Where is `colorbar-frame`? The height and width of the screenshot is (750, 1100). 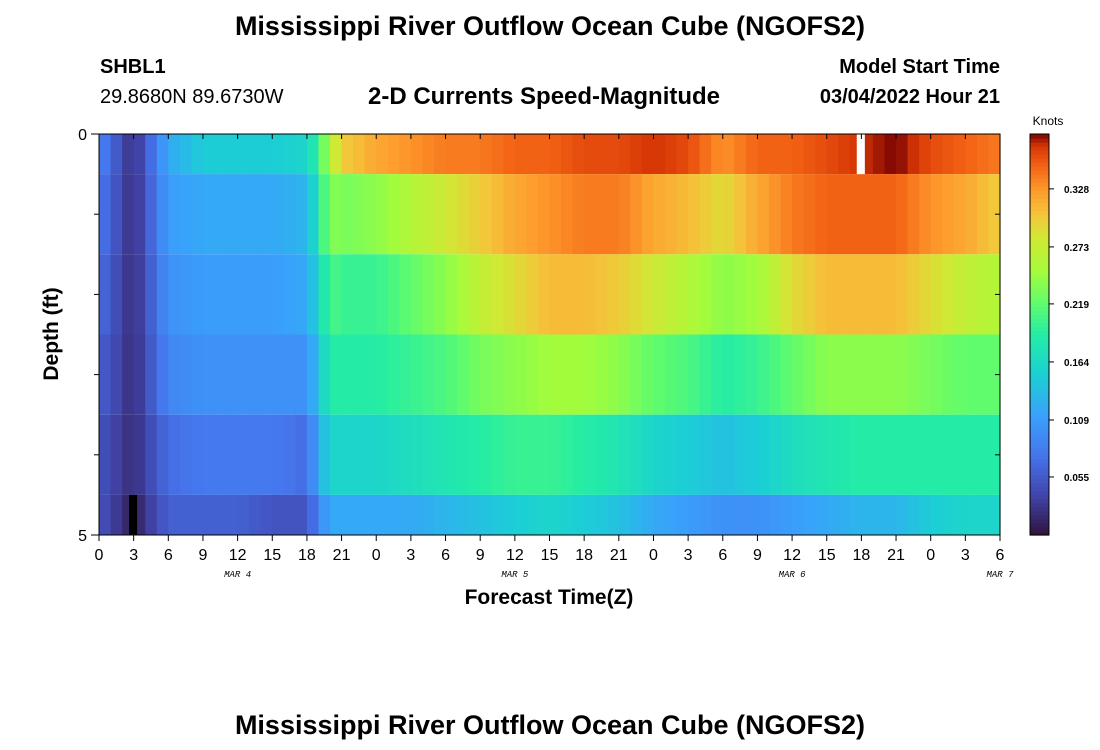 colorbar-frame is located at coordinates (1039, 334).